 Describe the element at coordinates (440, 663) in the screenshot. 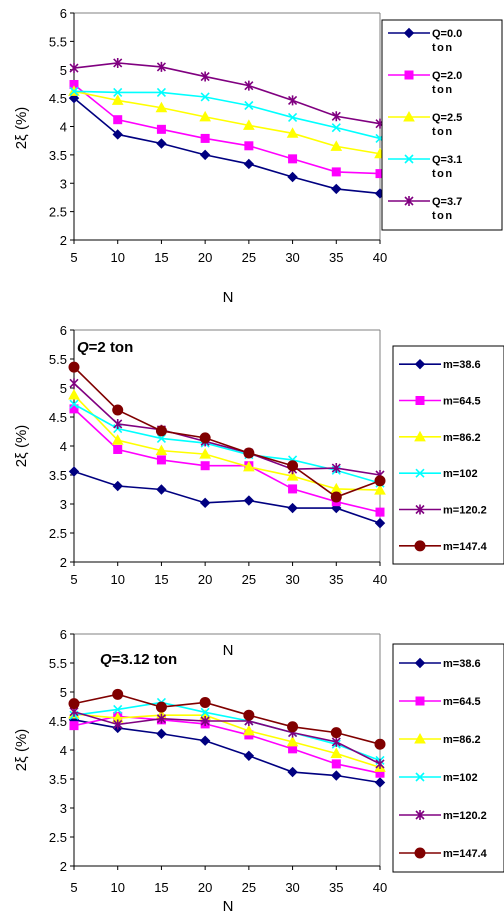

I see `legend-item: m=38.6` at that location.